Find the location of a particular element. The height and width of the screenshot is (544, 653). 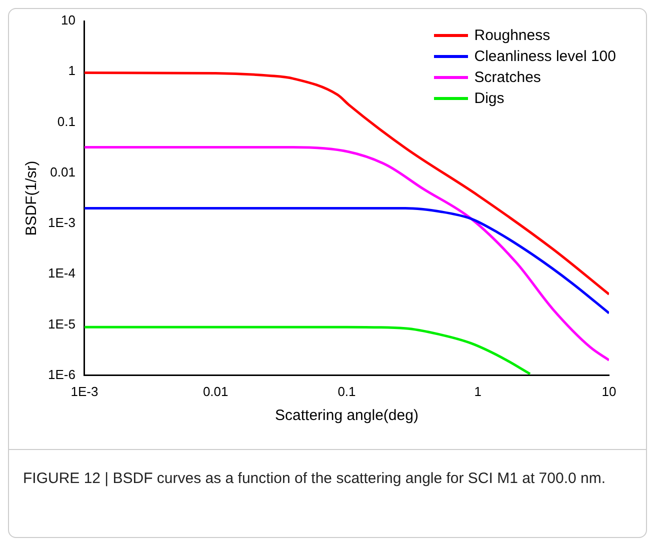

y-tick-label: 1 is located at coordinates (72, 70).